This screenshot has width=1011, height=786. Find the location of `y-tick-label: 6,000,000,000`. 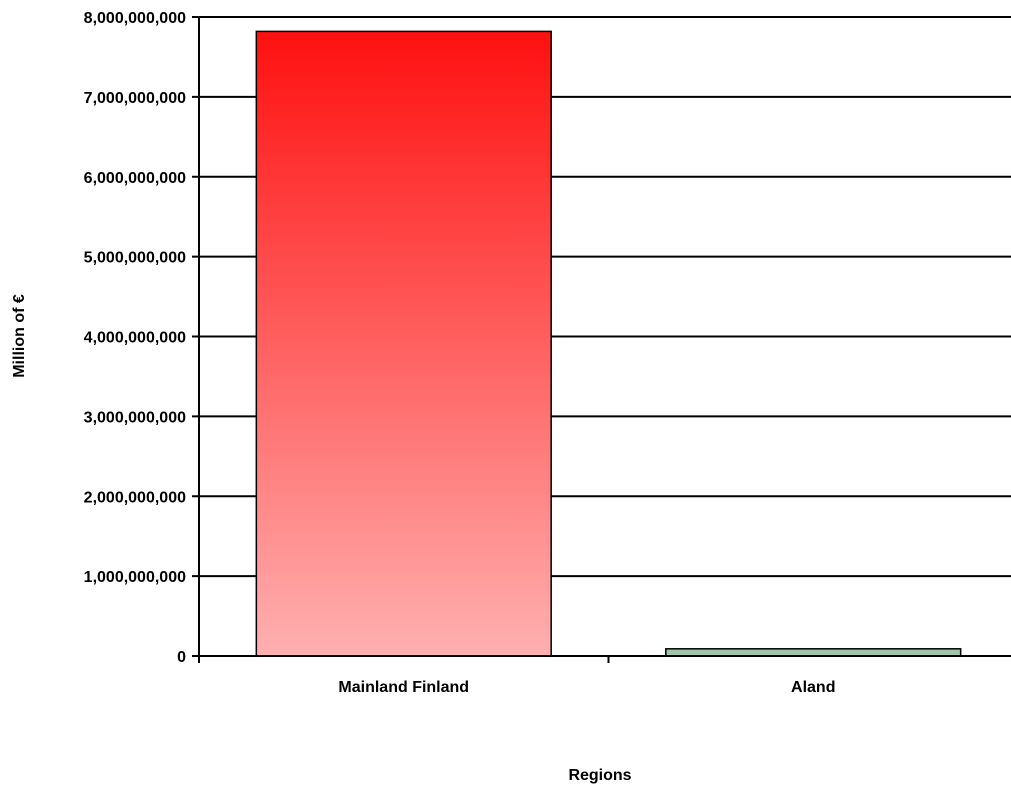

y-tick-label: 6,000,000,000 is located at coordinates (135, 178).